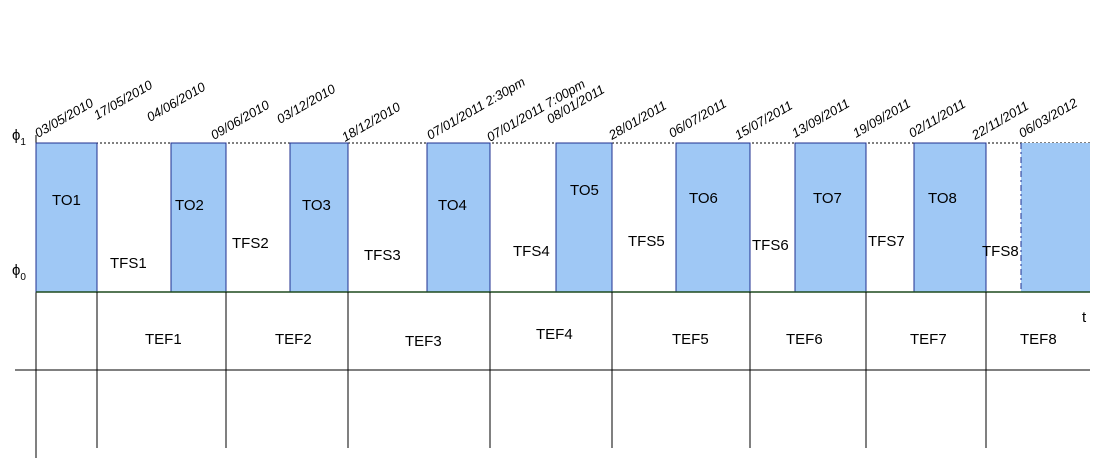 This screenshot has width=1094, height=460. What do you see at coordinates (240, 120) in the screenshot?
I see `date-label: 09/06/2010` at bounding box center [240, 120].